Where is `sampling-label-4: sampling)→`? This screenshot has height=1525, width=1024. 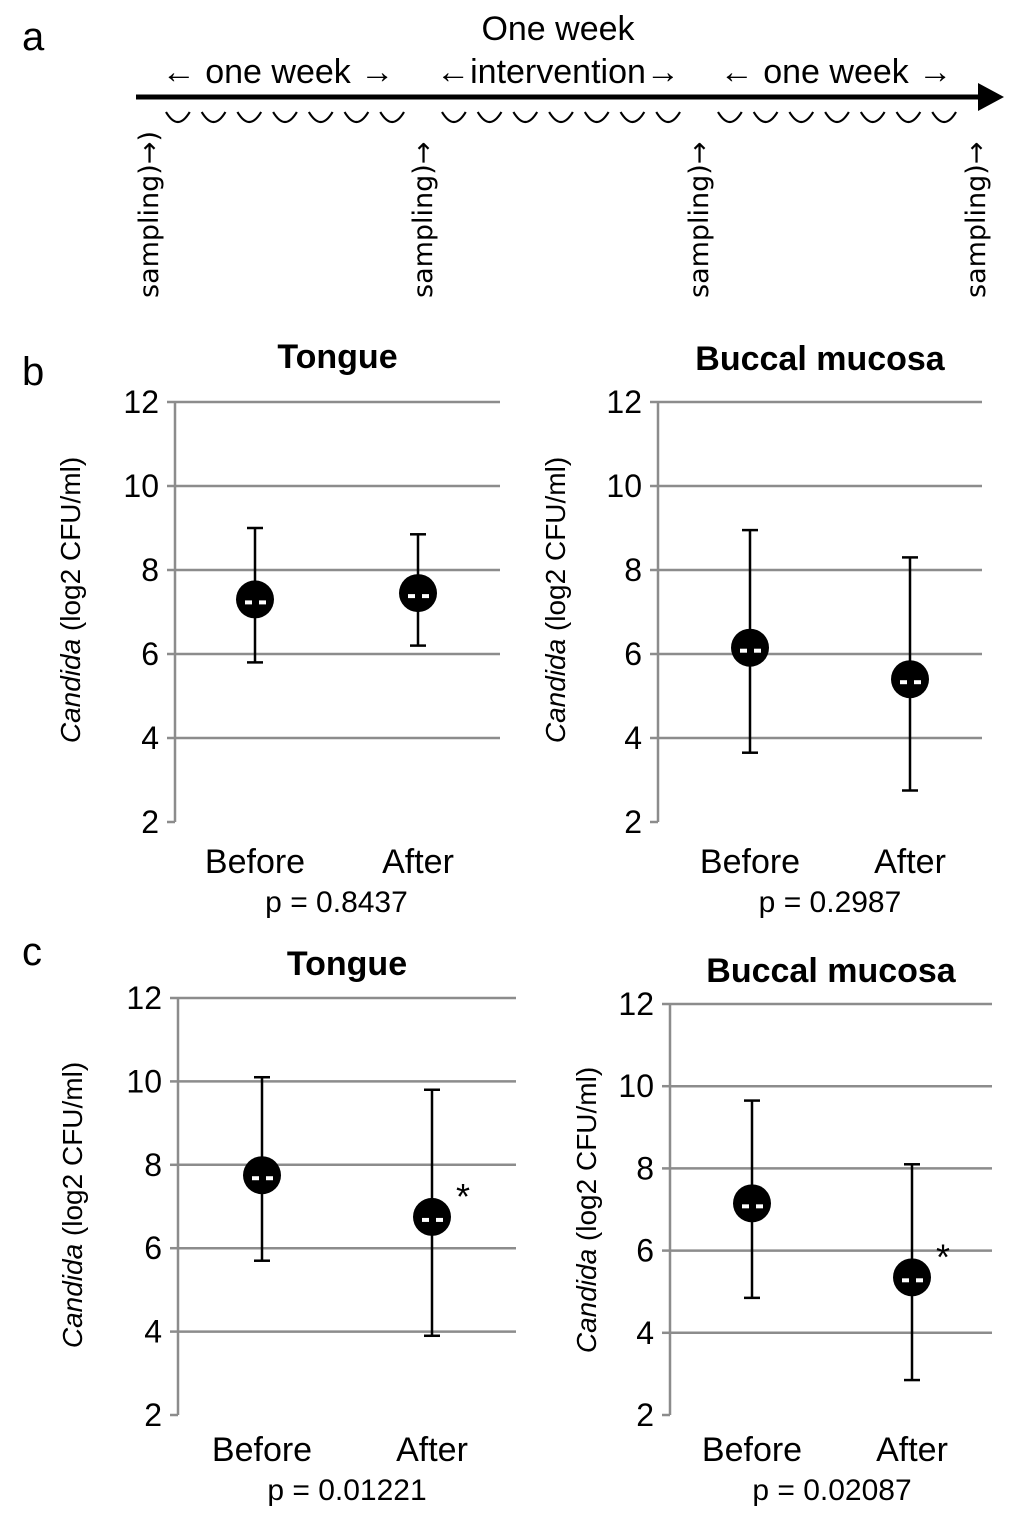
sampling-label-4: sampling)→ is located at coordinates (976, 220).